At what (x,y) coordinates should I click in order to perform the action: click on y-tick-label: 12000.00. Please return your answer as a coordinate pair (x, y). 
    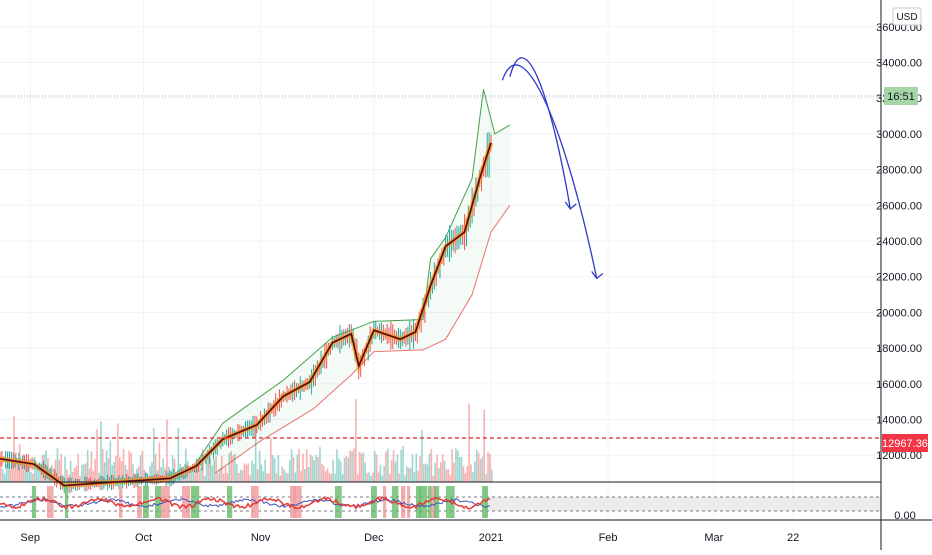
    Looking at the image, I should click on (899, 456).